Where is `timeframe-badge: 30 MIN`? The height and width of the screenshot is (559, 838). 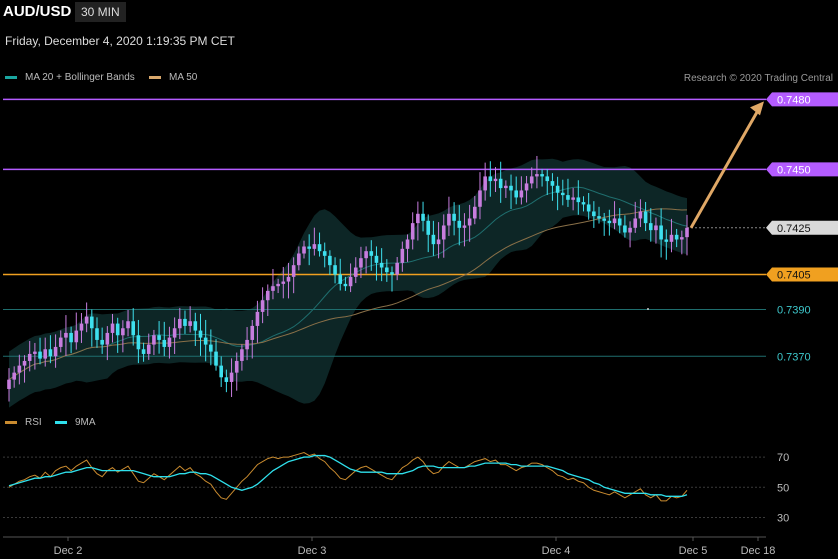
timeframe-badge: 30 MIN is located at coordinates (100, 12).